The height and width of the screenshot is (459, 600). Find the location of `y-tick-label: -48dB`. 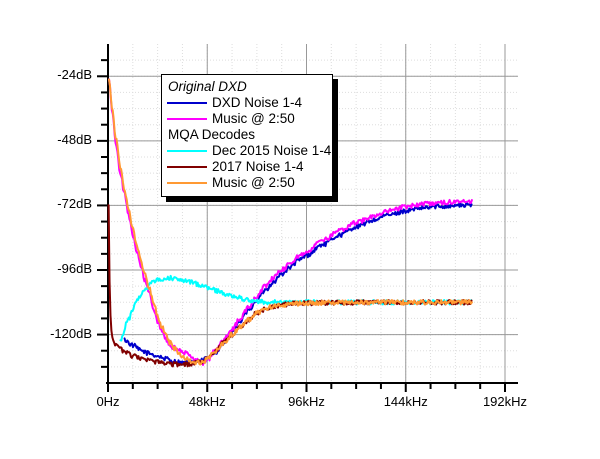

y-tick-label: -48dB is located at coordinates (74, 139).